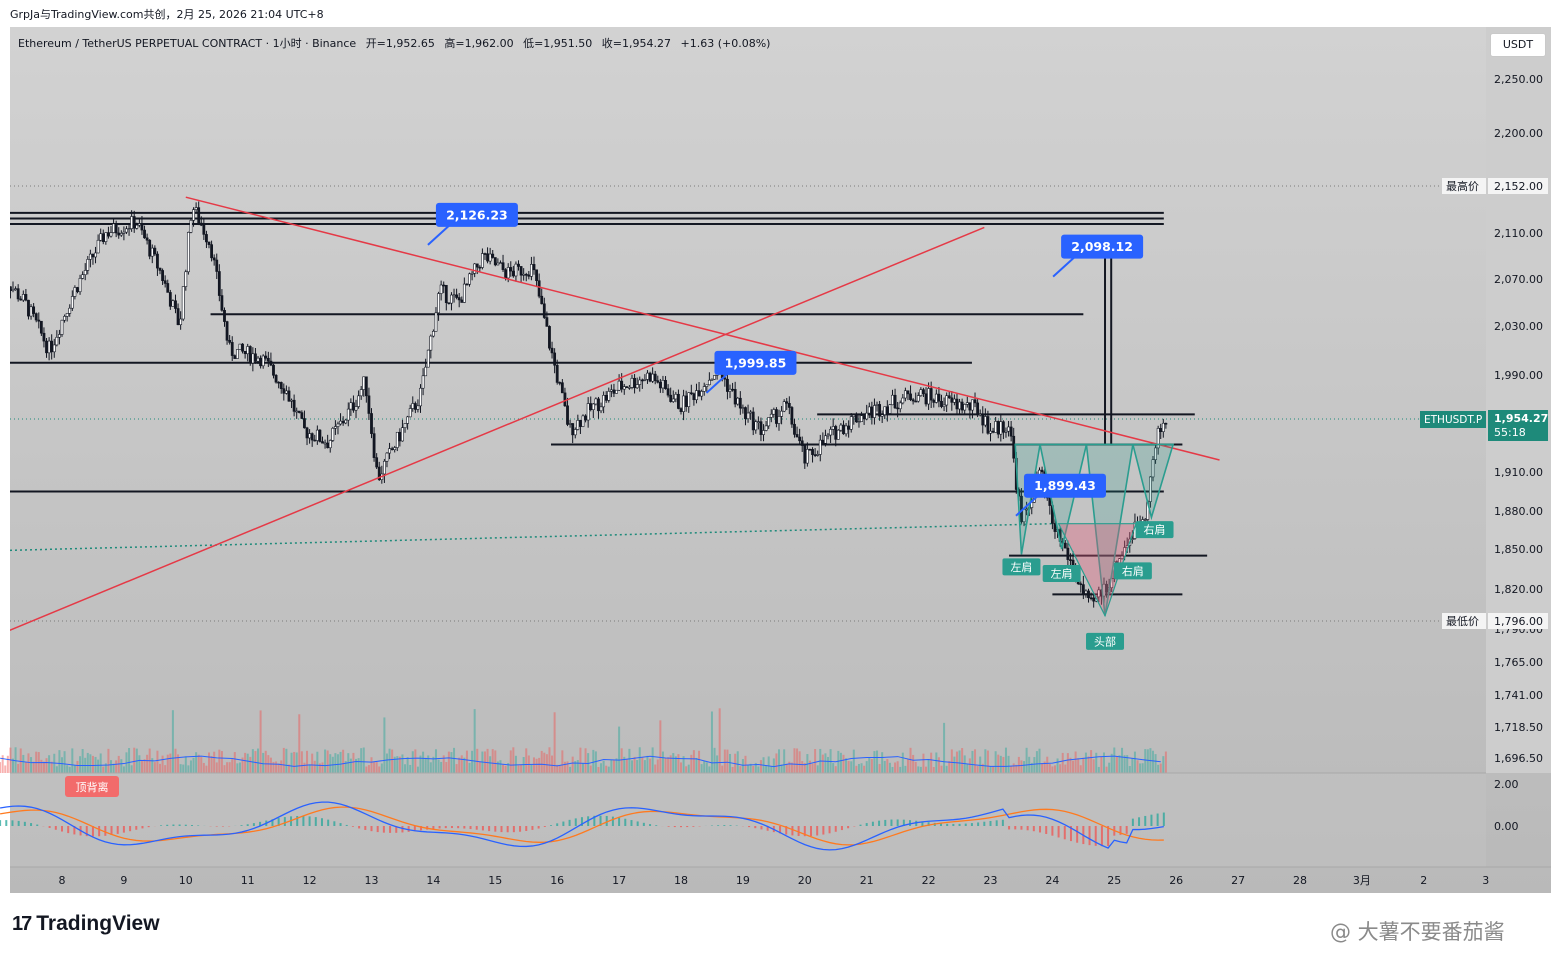 This screenshot has width=1562, height=954. What do you see at coordinates (755, 362) in the screenshot?
I see `callout-box` at bounding box center [755, 362].